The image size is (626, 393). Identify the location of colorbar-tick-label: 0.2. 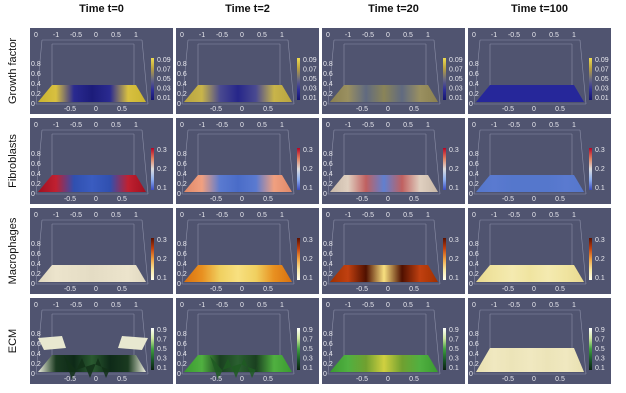
(162, 169).